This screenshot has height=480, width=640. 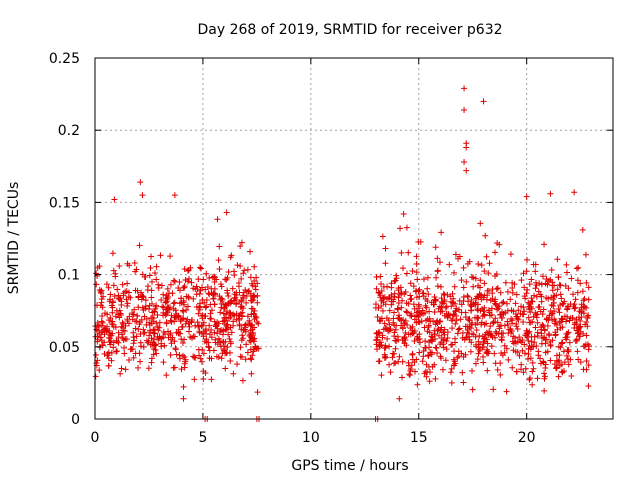 What do you see at coordinates (419, 438) in the screenshot?
I see `x-tick-label: 15` at bounding box center [419, 438].